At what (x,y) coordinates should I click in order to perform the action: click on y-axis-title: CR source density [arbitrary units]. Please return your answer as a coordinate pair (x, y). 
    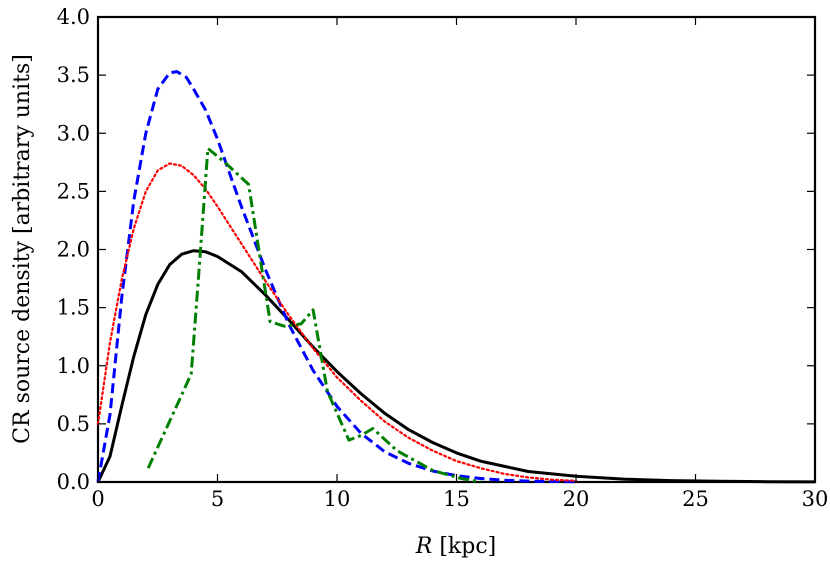
    Looking at the image, I should click on (22, 249).